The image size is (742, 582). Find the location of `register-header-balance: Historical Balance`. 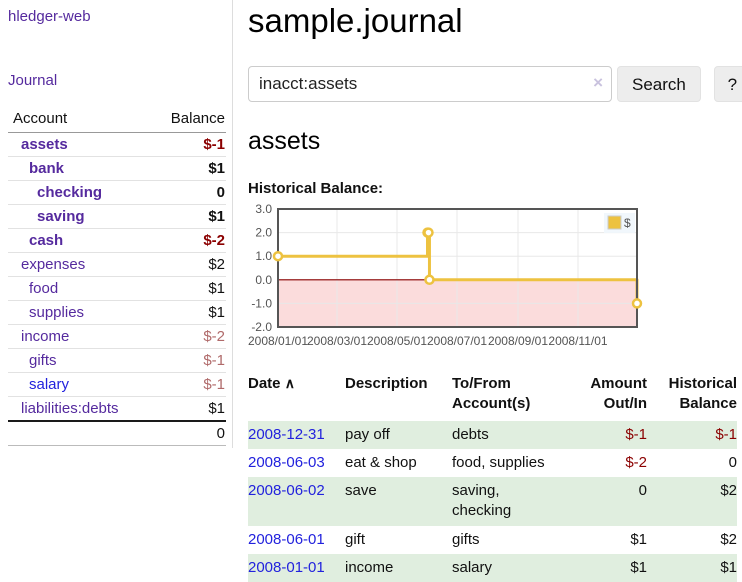

register-header-balance: Historical Balance is located at coordinates (702, 394).